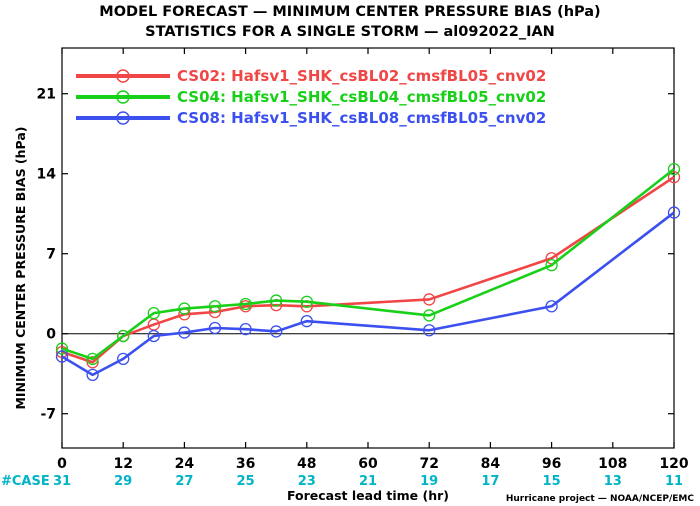  I want to click on case-count: 31, so click(62, 481).